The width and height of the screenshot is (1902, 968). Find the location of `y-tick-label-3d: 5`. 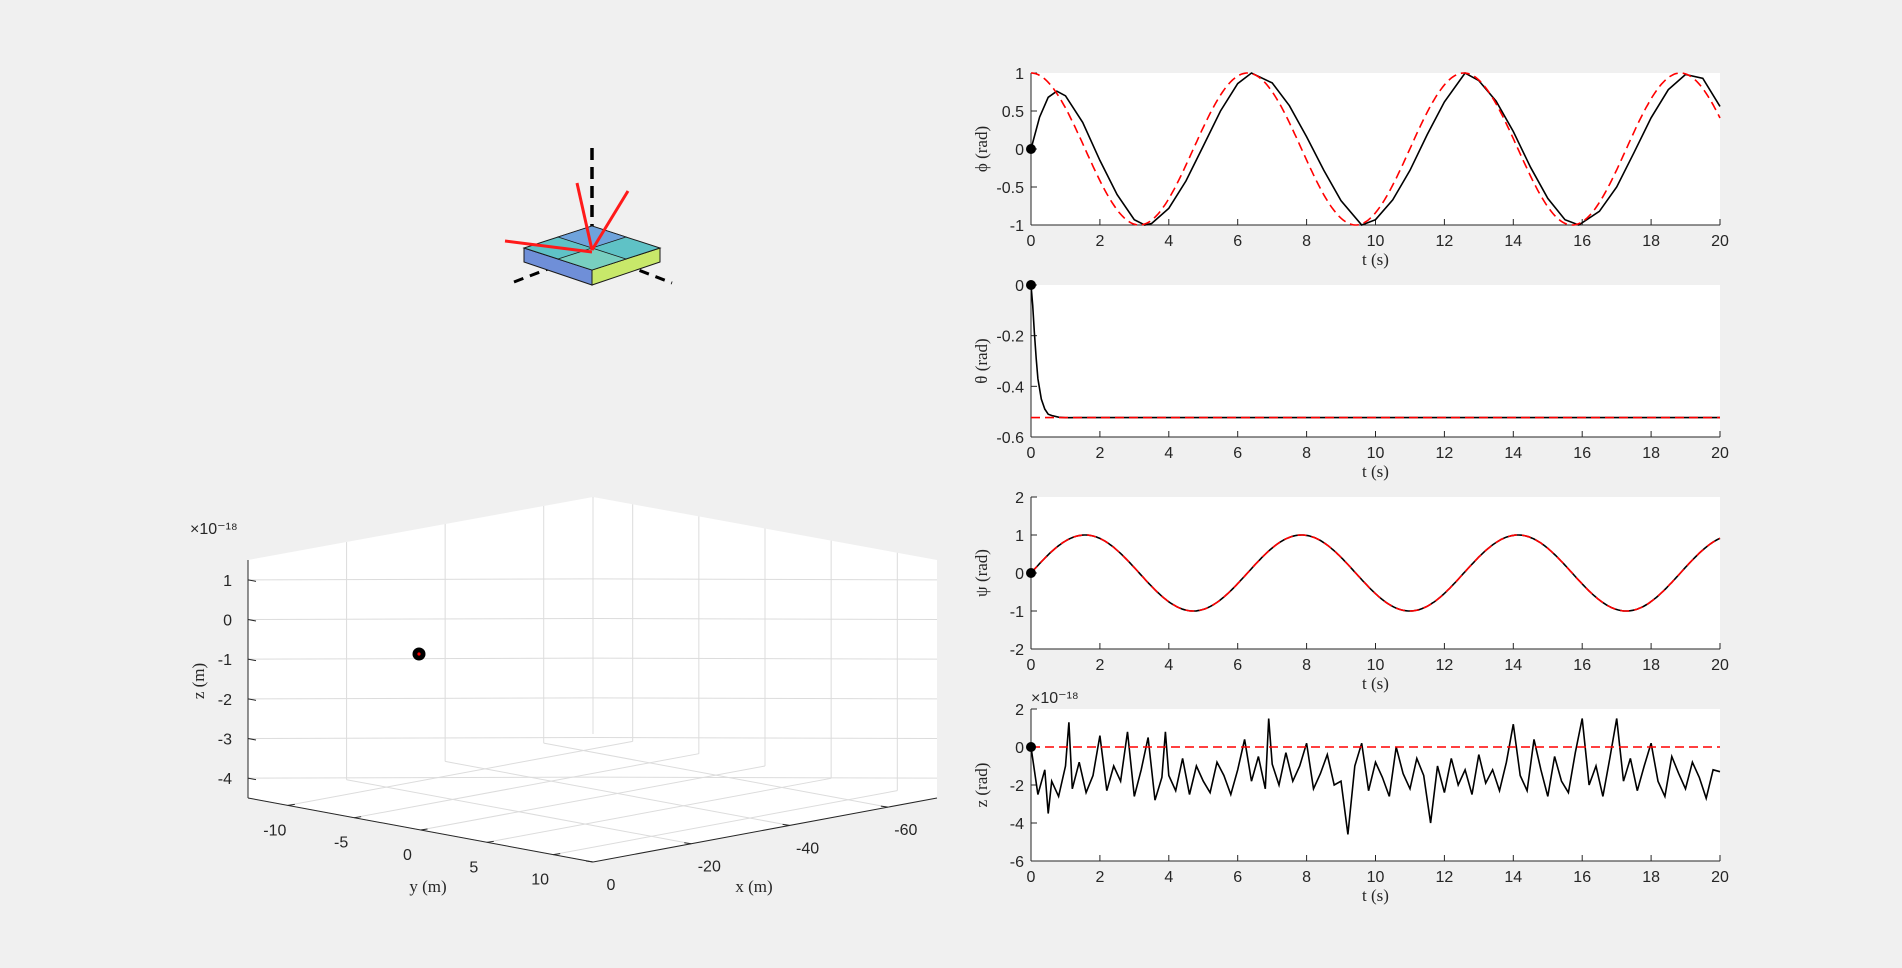

y-tick-label-3d: 5 is located at coordinates (473, 867).